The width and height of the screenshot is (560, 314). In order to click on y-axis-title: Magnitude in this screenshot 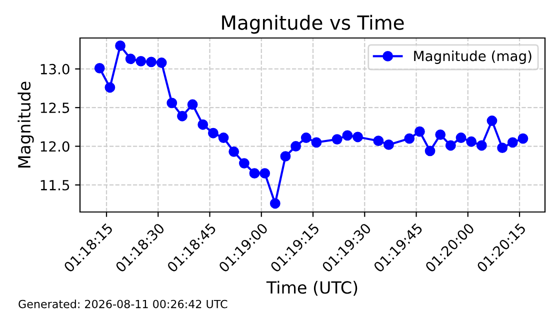, I will do `click(26, 125)`.